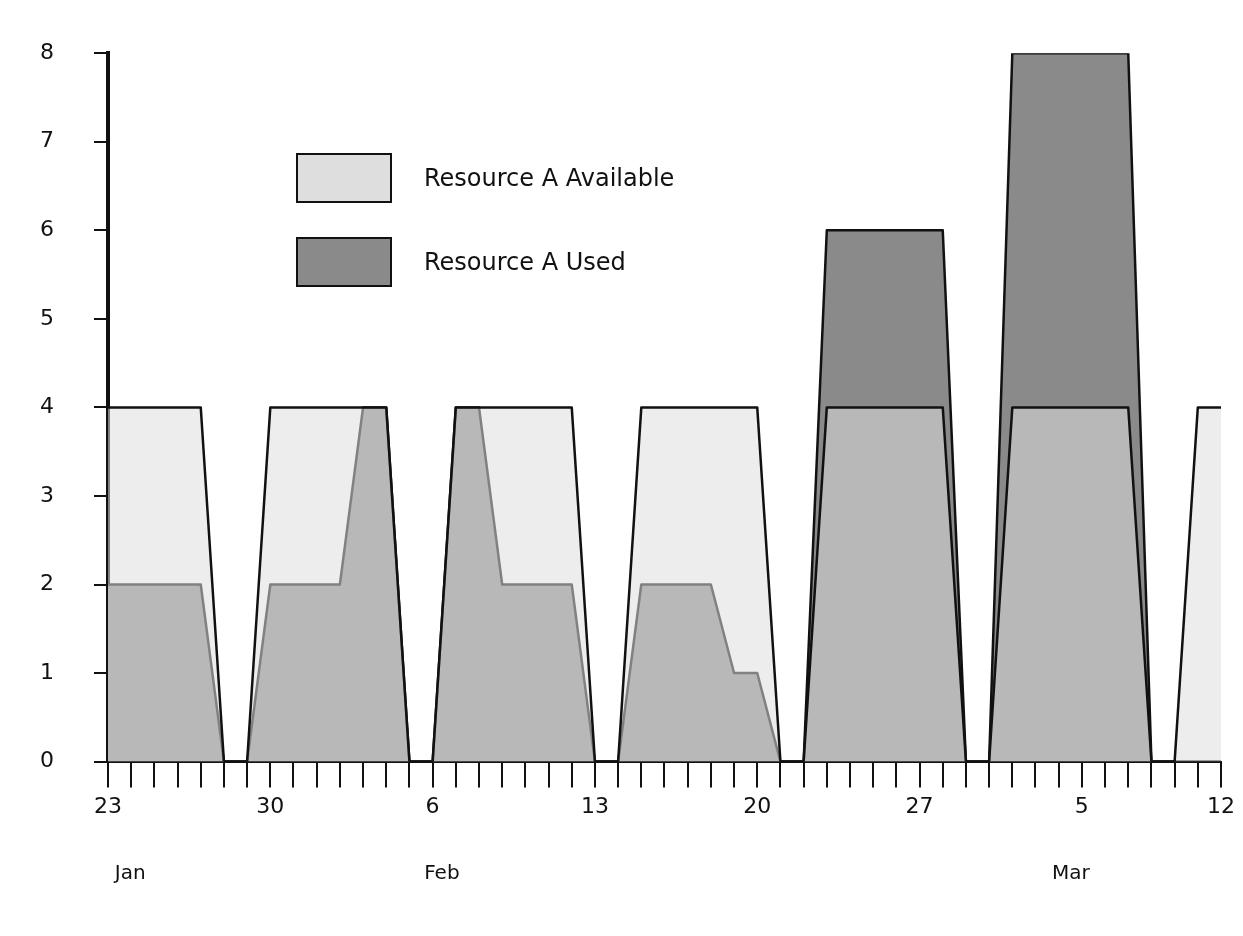  Describe the element at coordinates (108, 805) in the screenshot. I see `x-tick-label: 23` at that location.